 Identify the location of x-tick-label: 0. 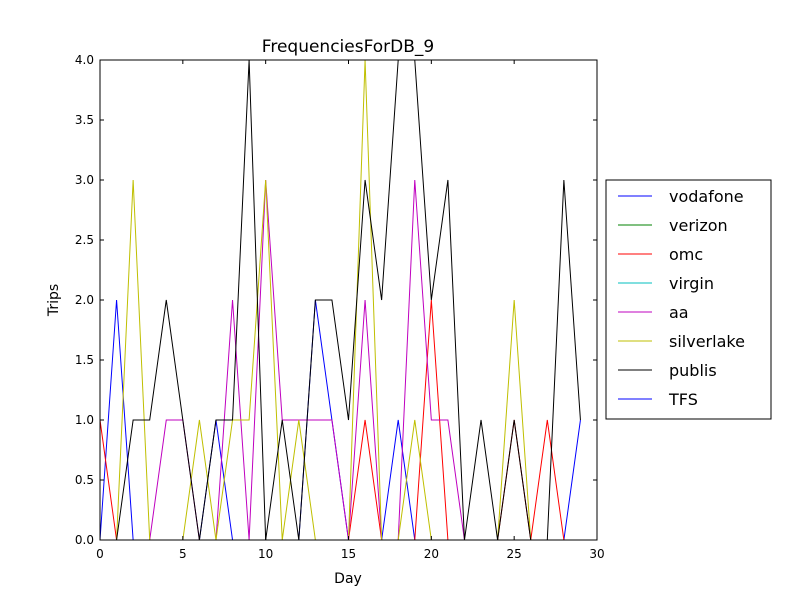
(100, 554).